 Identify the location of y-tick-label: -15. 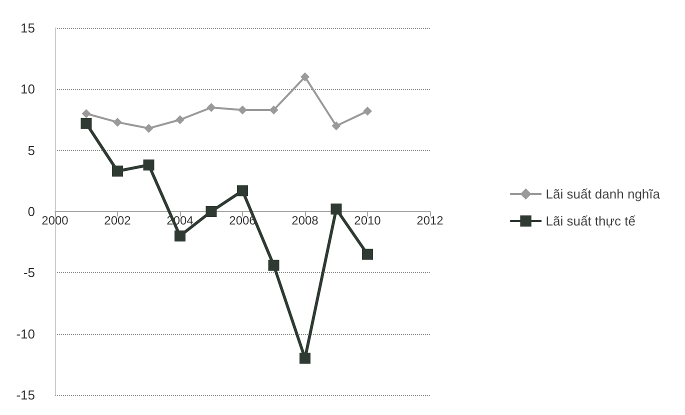
(25, 395).